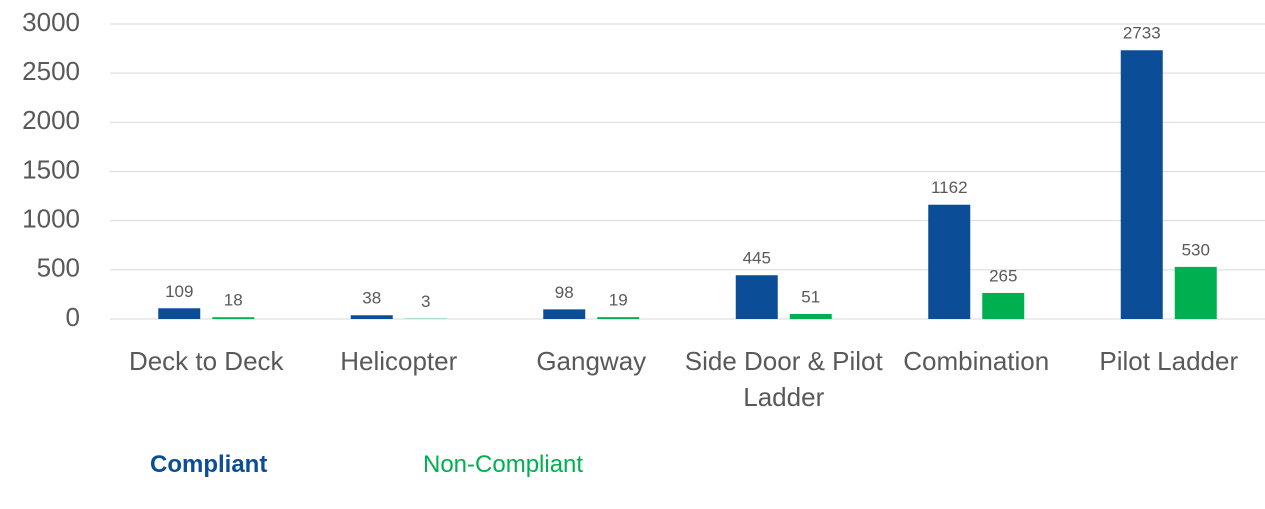 The image size is (1265, 509). Describe the element at coordinates (179, 291) in the screenshot. I see `data-label: 109` at that location.